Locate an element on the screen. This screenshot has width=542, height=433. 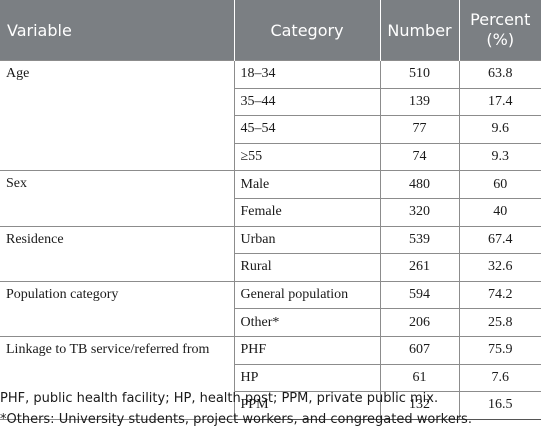
variable-cell: Residence is located at coordinates (117, 253).